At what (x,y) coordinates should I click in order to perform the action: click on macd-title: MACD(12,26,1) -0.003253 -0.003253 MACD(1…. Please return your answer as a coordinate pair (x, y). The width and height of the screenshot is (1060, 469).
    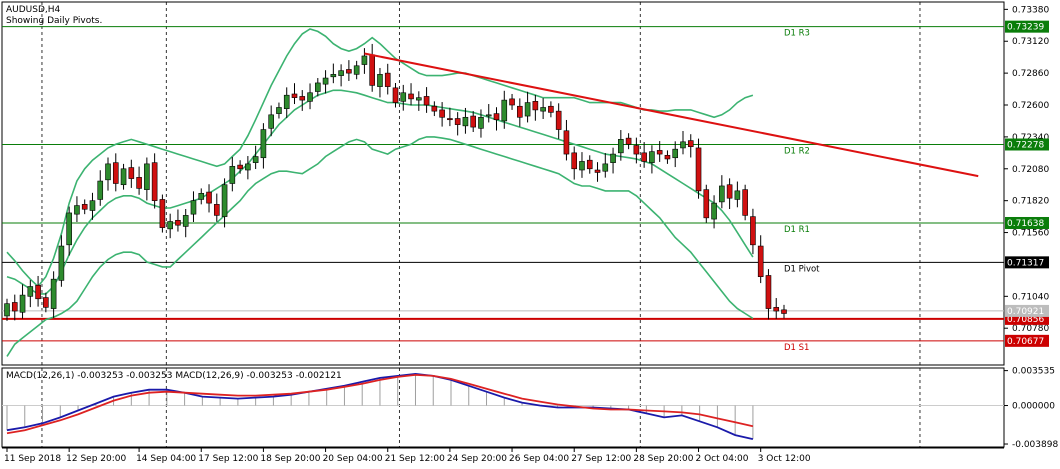
    Looking at the image, I should click on (174, 376).